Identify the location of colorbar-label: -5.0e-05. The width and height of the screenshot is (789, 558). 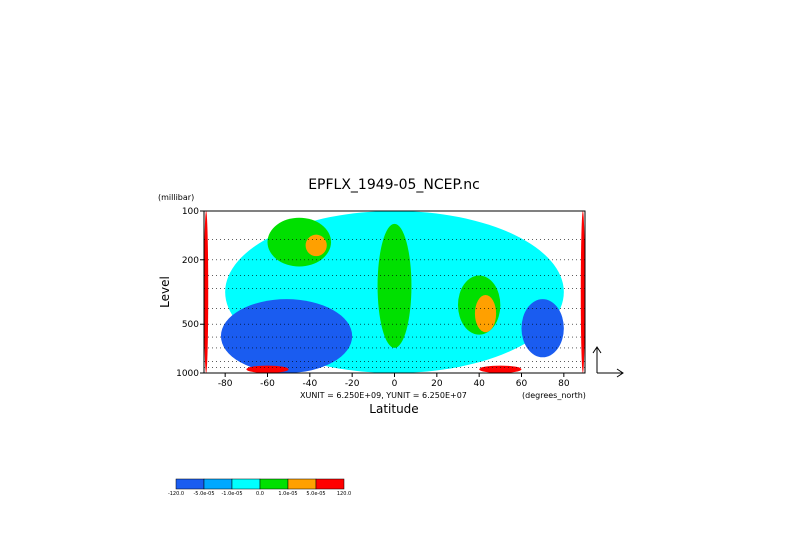
(204, 494).